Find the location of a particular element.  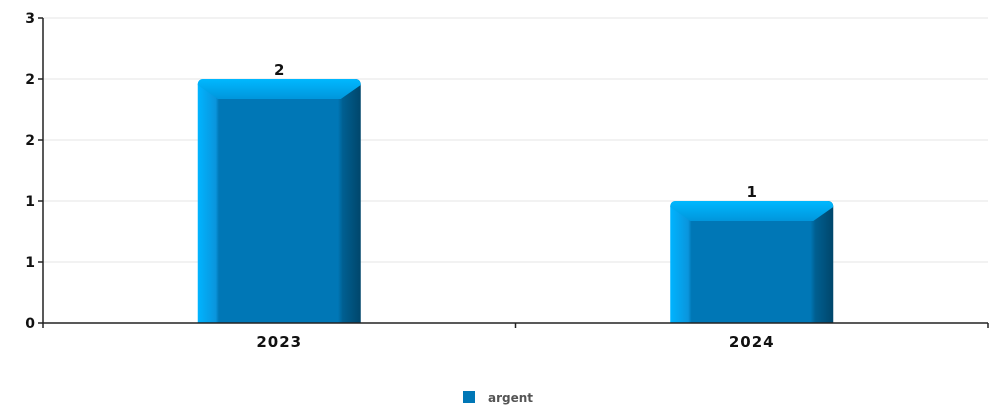

x-tick-label: 2024 is located at coordinates (752, 342).